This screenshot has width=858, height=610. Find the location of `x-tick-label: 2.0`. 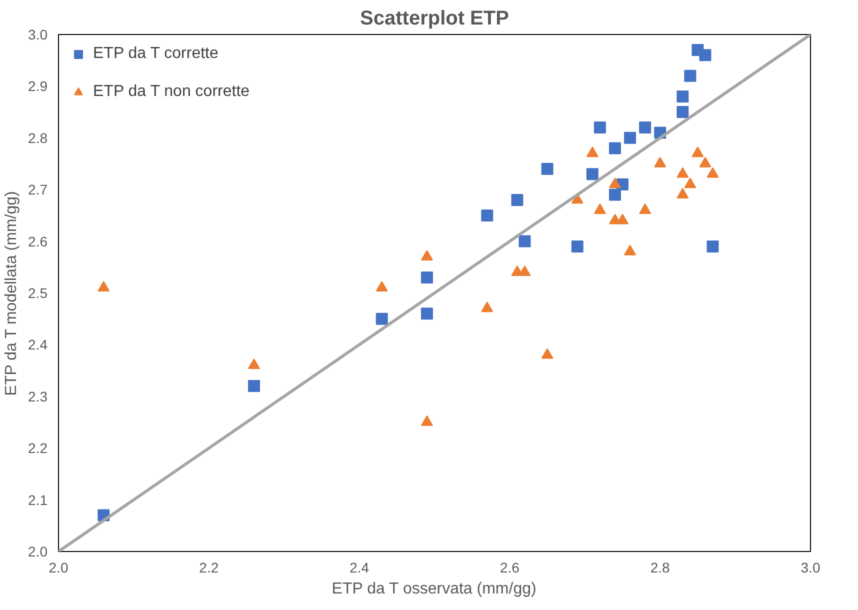

x-tick-label: 2.0 is located at coordinates (58, 568).